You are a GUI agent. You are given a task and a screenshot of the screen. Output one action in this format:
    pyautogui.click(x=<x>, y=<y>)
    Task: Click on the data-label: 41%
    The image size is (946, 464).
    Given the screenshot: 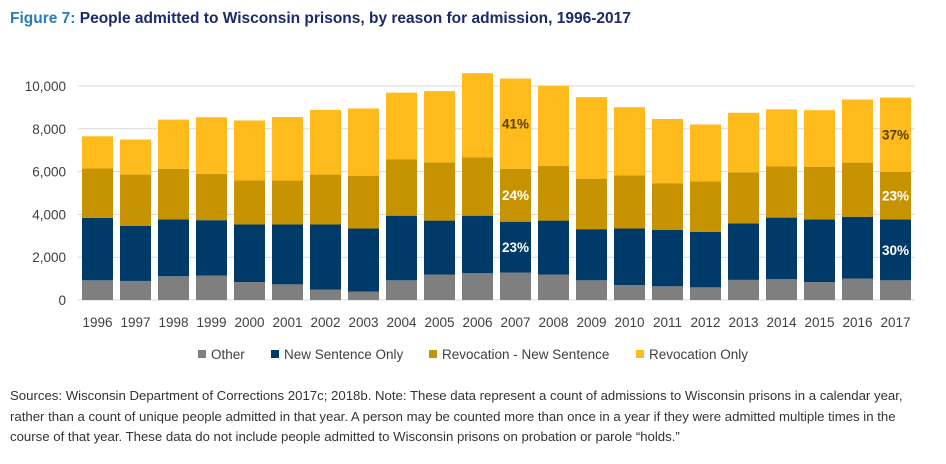 What is the action you would take?
    pyautogui.click(x=515, y=124)
    